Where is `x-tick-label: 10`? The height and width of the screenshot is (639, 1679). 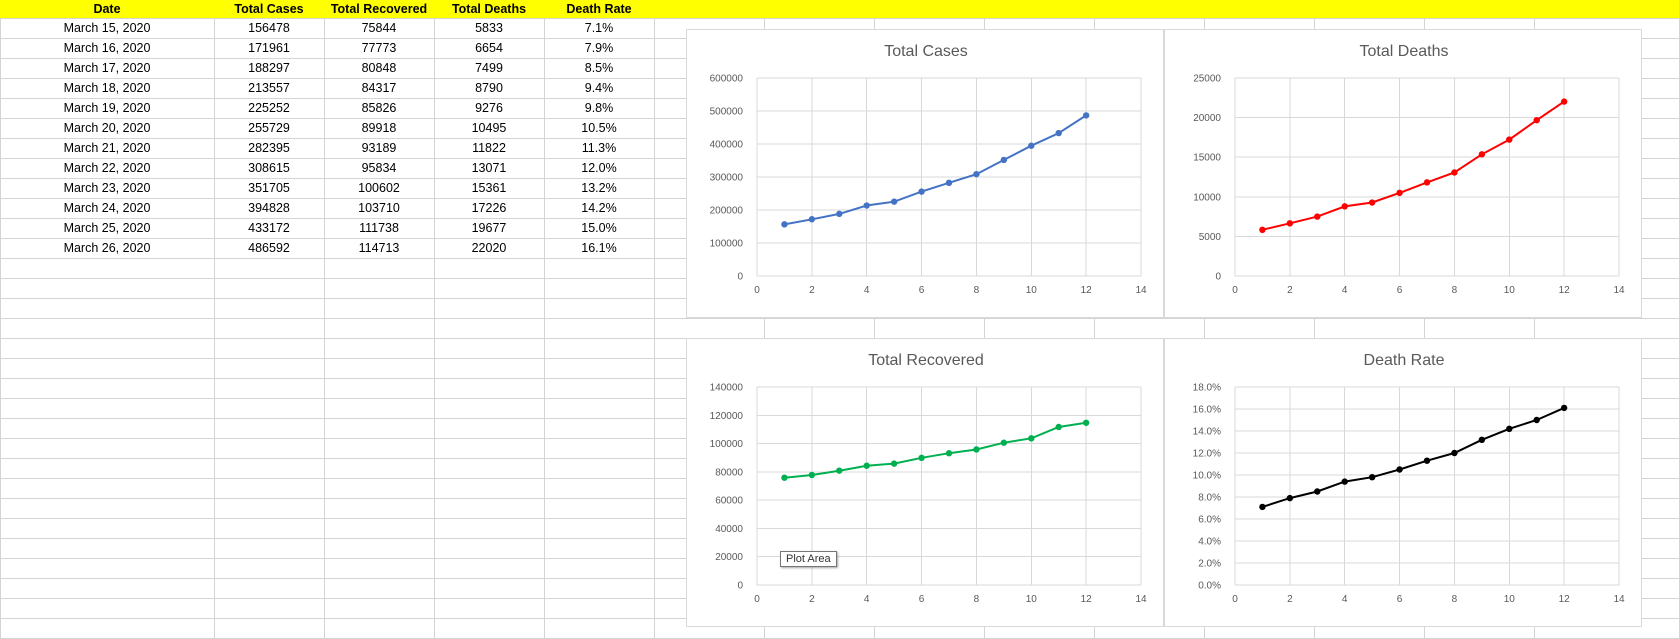
x-tick-label: 10 is located at coordinates (1510, 599).